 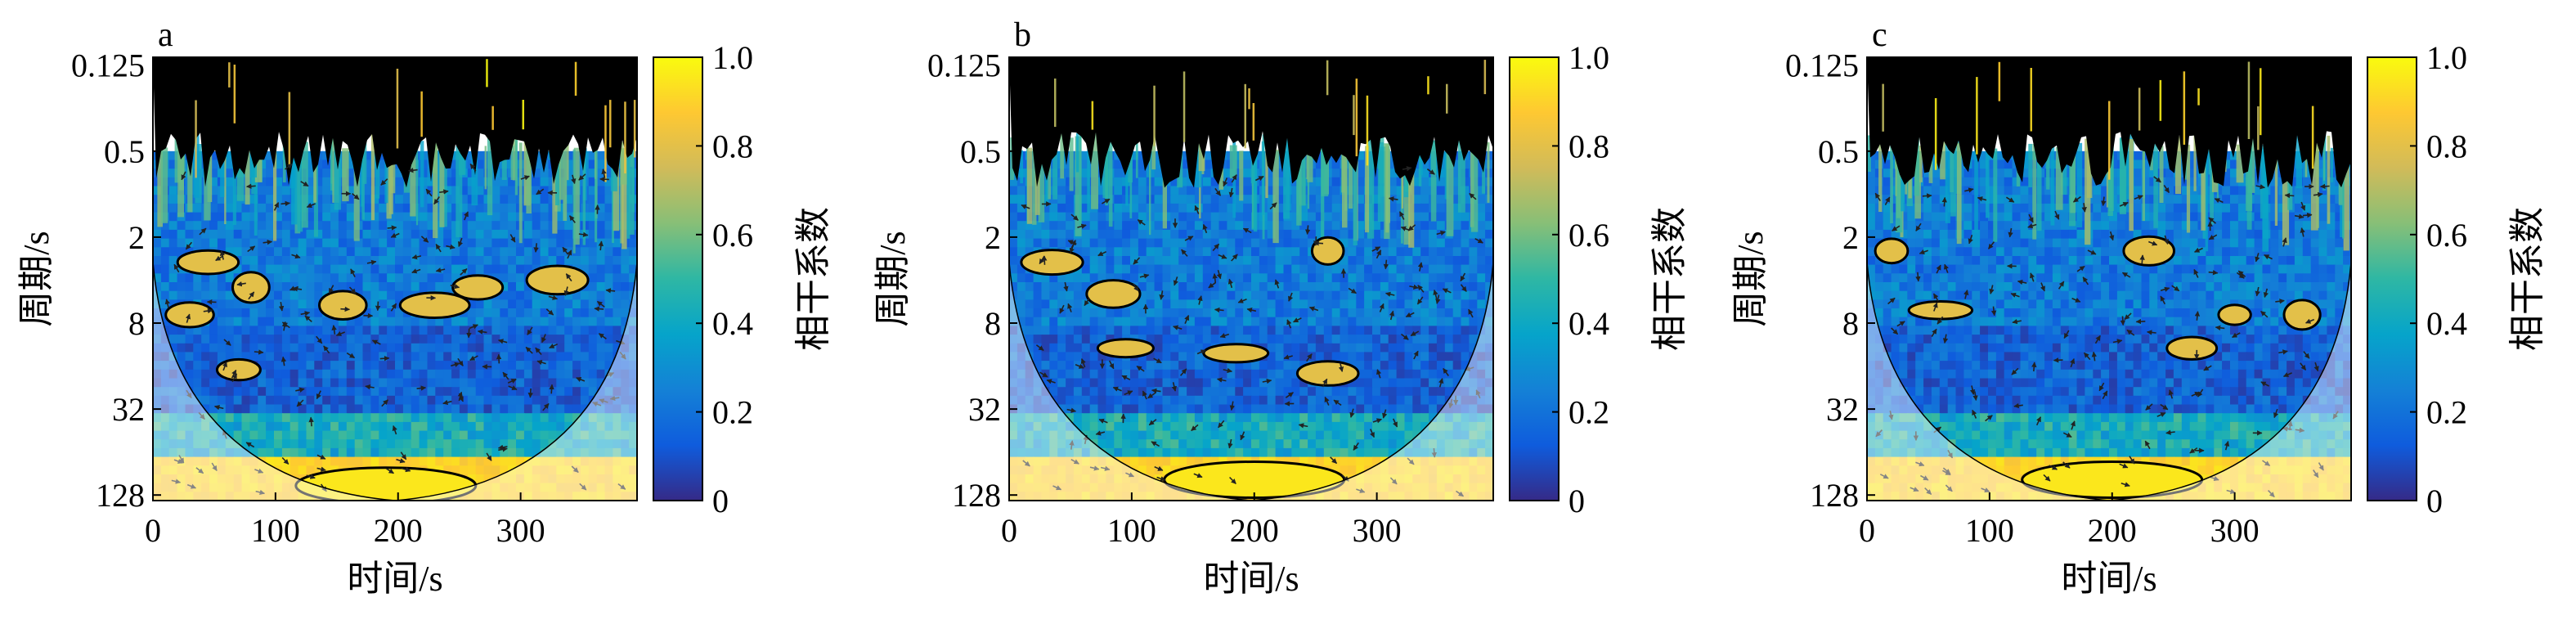 What do you see at coordinates (165, 35) in the screenshot?
I see `panel-label: a` at bounding box center [165, 35].